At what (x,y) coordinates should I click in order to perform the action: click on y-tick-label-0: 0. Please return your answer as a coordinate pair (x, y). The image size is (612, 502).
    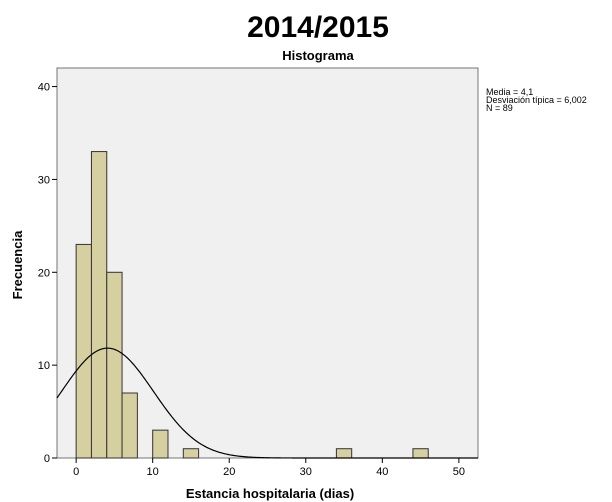
    Looking at the image, I should click on (47, 459).